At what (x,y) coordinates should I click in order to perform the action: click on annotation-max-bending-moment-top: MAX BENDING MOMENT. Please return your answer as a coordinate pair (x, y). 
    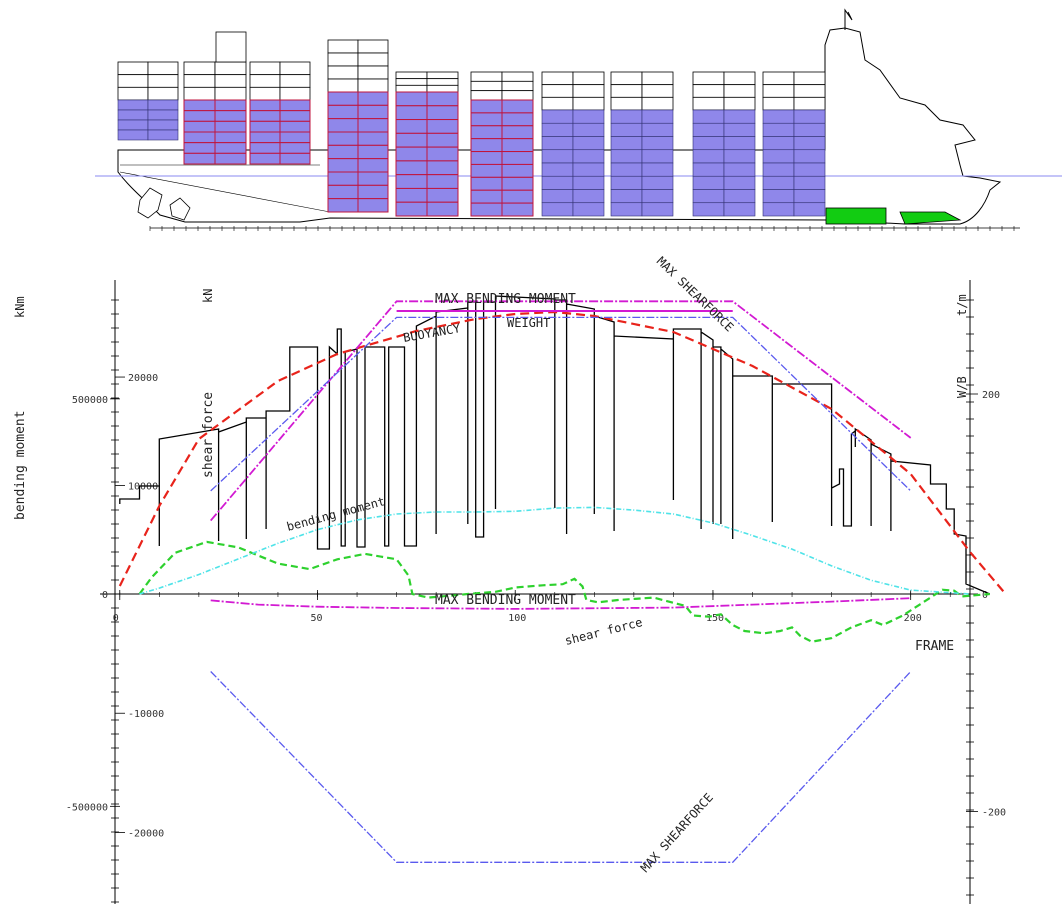
    Looking at the image, I should click on (505, 299).